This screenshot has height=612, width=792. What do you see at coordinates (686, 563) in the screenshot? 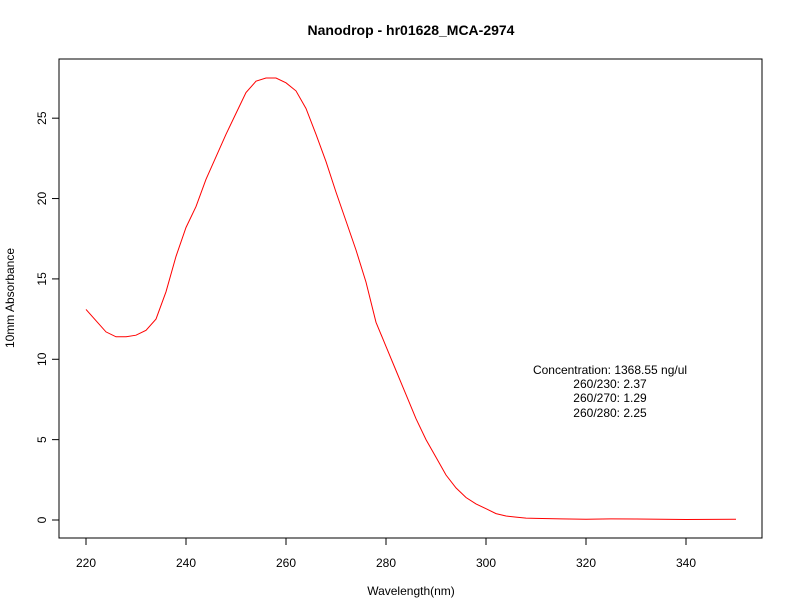
I see `x-tick-label: 340` at bounding box center [686, 563].